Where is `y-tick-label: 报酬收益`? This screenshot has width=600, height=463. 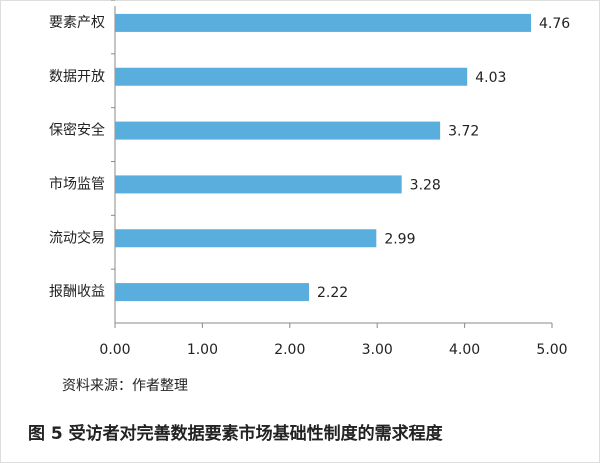
y-tick-label: 报酬收益 is located at coordinates (77, 292).